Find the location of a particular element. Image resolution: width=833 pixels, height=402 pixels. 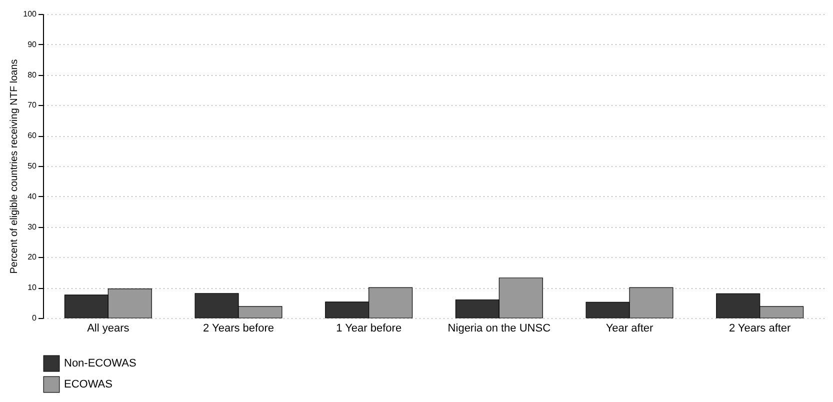

y-axis-title: Percent of eligible countries receiving NTF loans is located at coordinates (14, 166).